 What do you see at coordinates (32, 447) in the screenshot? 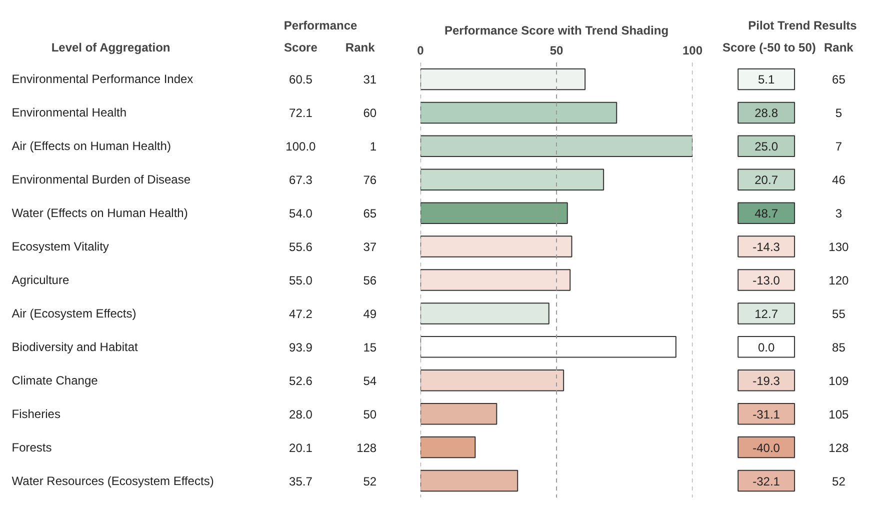
I see `y-tick-label: Forests` at bounding box center [32, 447].